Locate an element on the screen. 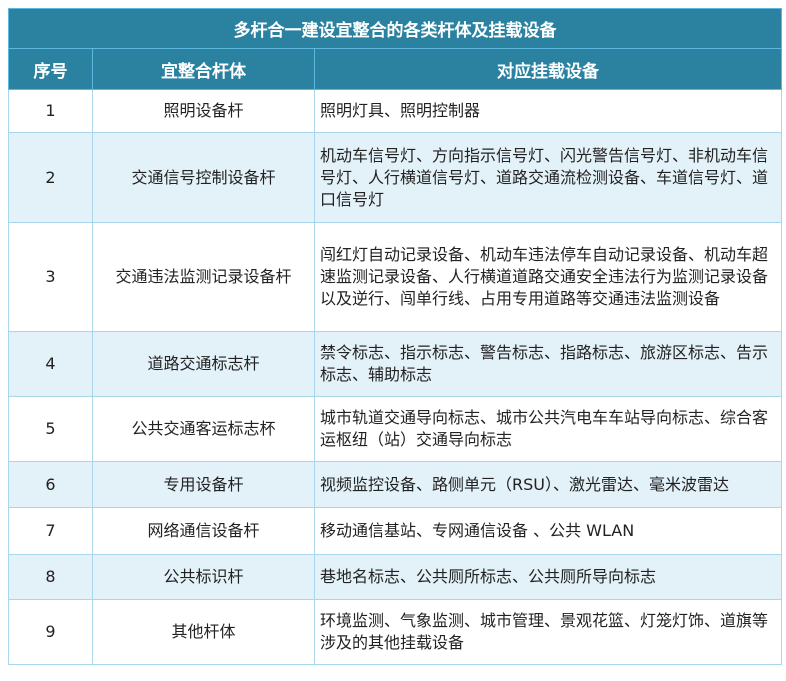  row-devices: 环境监测、气象监测、城市管理、景观花篮、灯笼灯饰、道旗等涉及的其他挂载设备 is located at coordinates (548, 632).